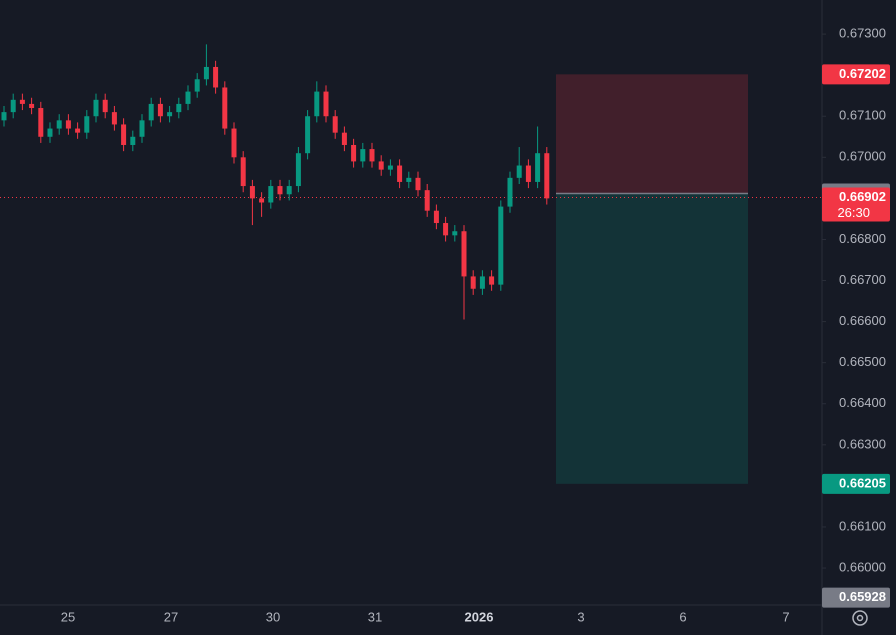  What do you see at coordinates (853, 212) in the screenshot?
I see `countdown: 26:30` at bounding box center [853, 212].